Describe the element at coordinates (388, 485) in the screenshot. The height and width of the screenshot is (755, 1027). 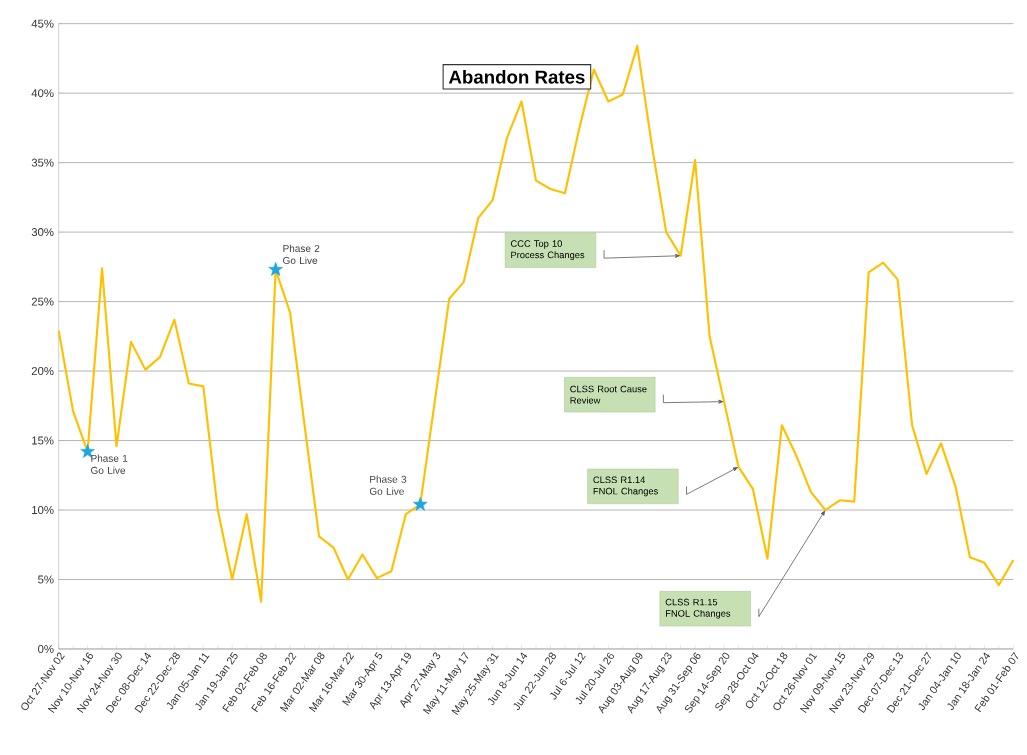
I see `annotation: Phase 3 Go Live` at that location.